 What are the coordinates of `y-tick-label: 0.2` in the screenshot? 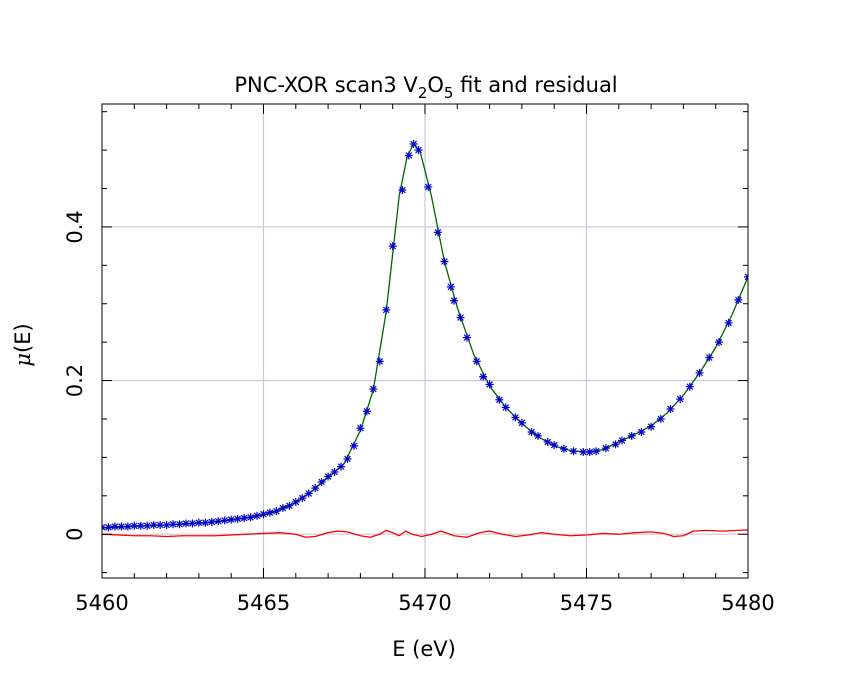 It's located at (75, 380).